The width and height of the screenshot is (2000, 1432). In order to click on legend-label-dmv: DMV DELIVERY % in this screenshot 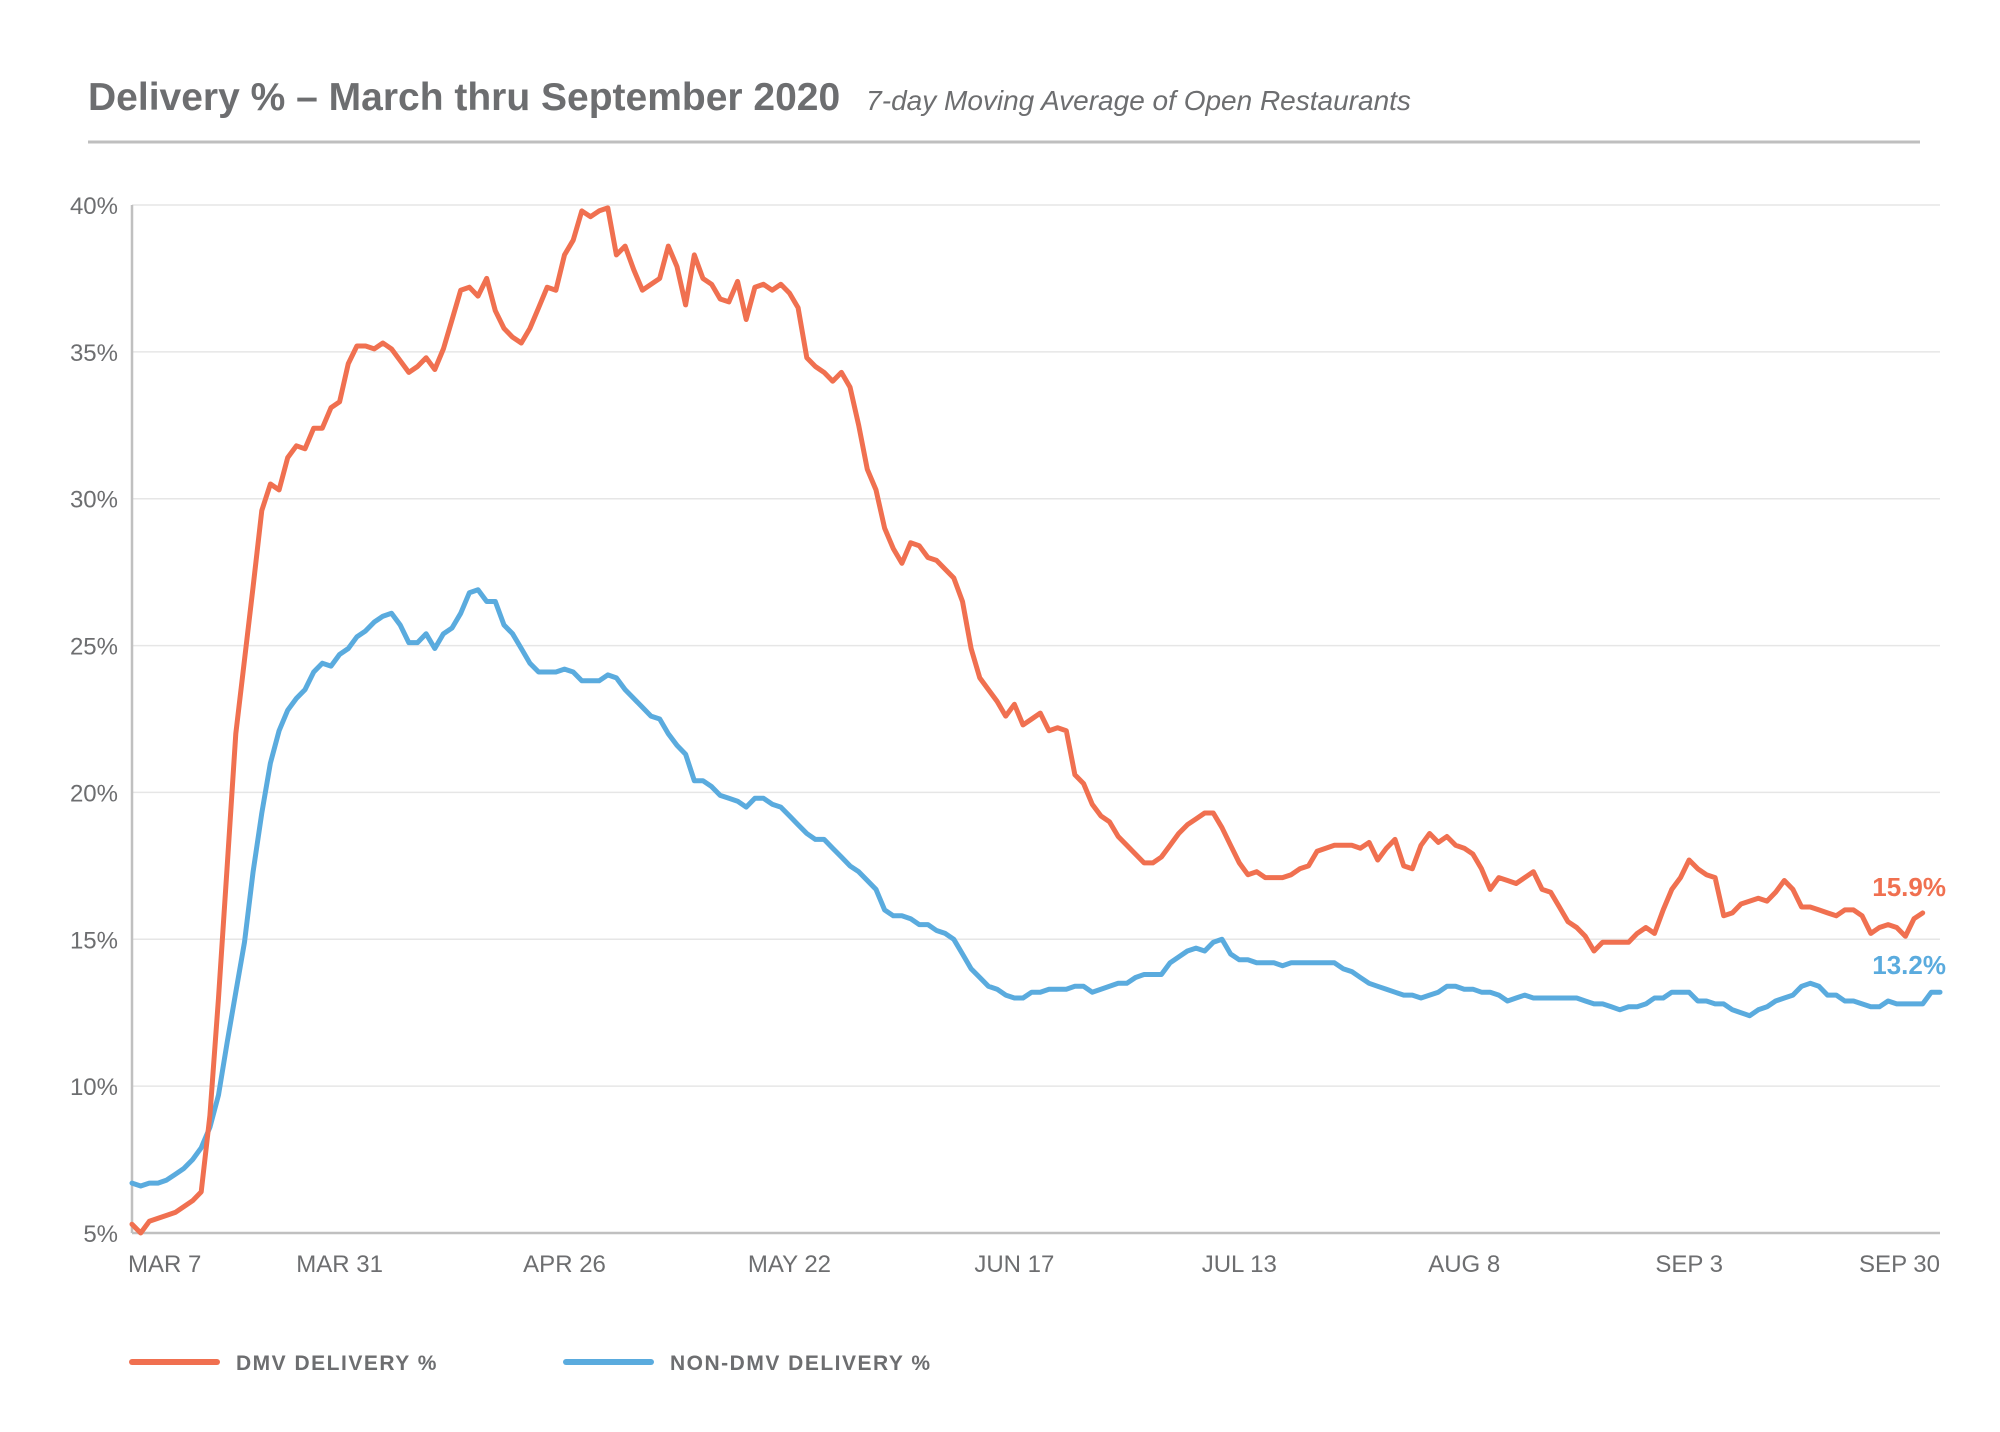, I will do `click(337, 1363)`.